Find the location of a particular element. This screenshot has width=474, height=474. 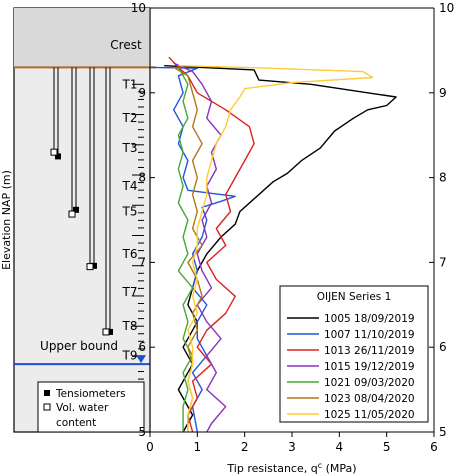

legend-label: 1005 18/09/2019 is located at coordinates (369, 319).